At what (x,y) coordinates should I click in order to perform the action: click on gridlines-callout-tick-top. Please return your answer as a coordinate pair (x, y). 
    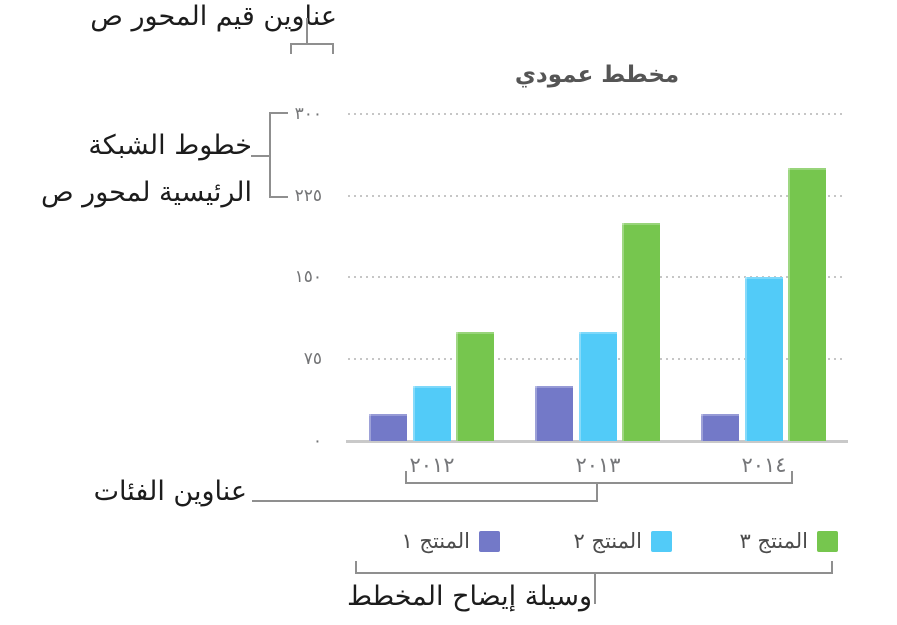
    Looking at the image, I should click on (278, 113).